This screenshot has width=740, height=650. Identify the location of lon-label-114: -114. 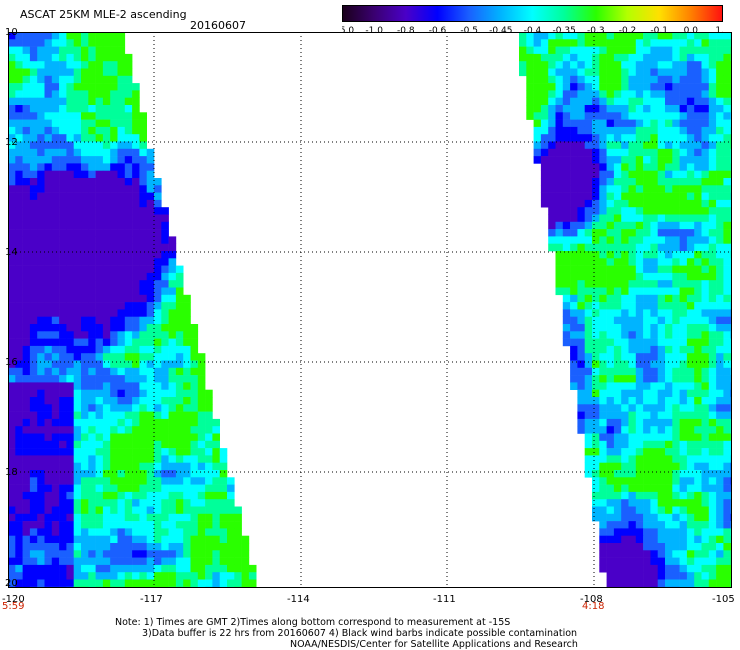
(298, 599).